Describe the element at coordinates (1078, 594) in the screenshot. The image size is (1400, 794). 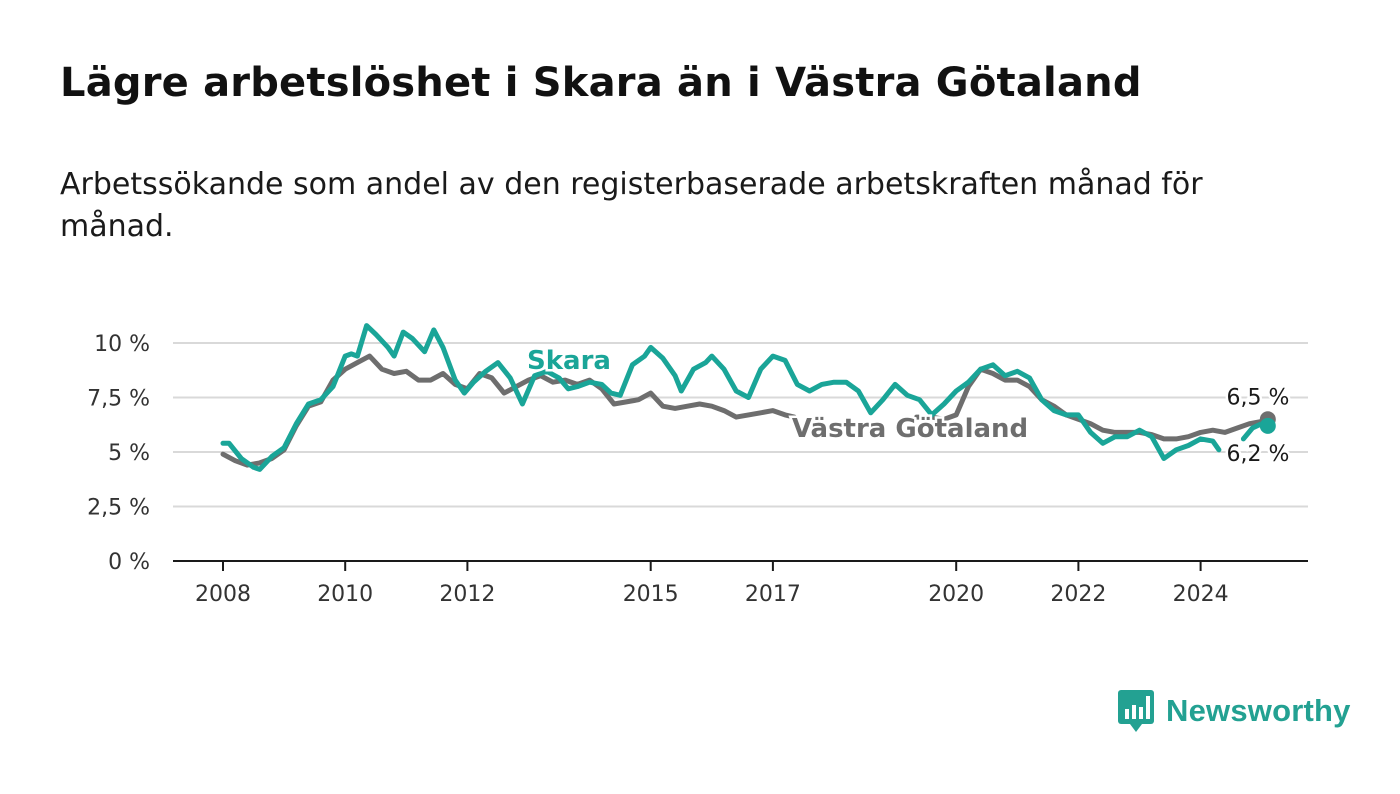
I see `x-tick-label: 2022` at that location.